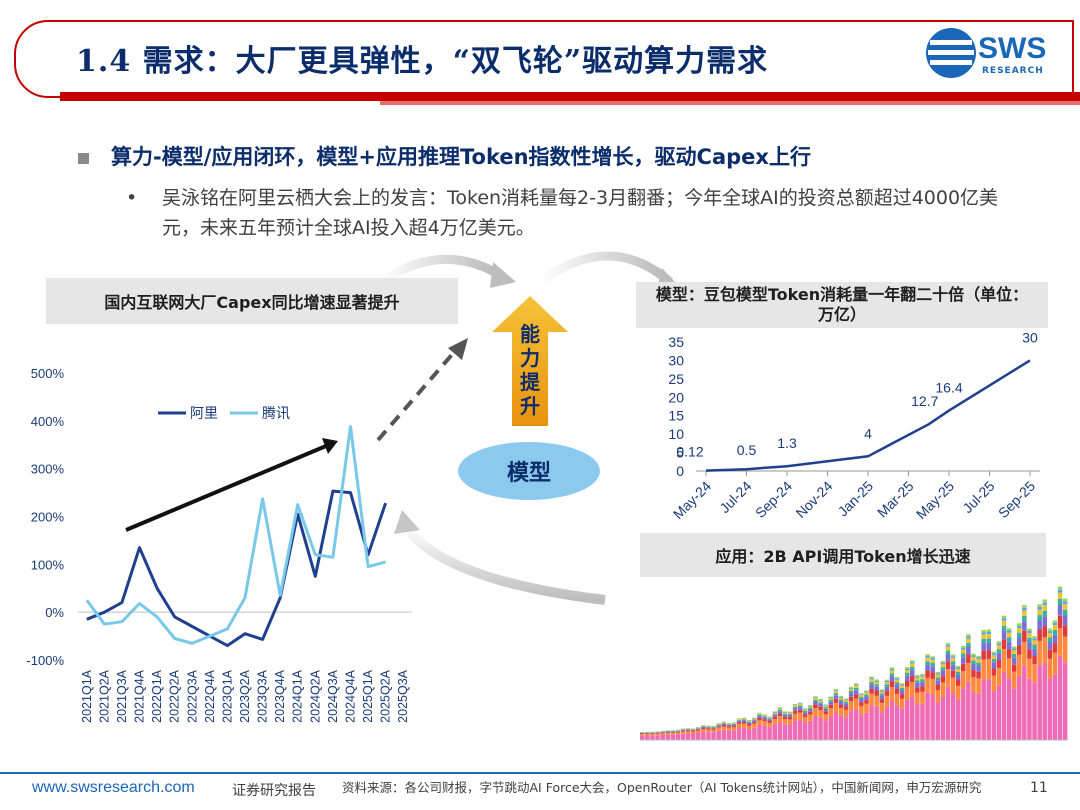 The height and width of the screenshot is (810, 1080). Describe the element at coordinates (680, 471) in the screenshot. I see `y-tick-label: 0` at that location.